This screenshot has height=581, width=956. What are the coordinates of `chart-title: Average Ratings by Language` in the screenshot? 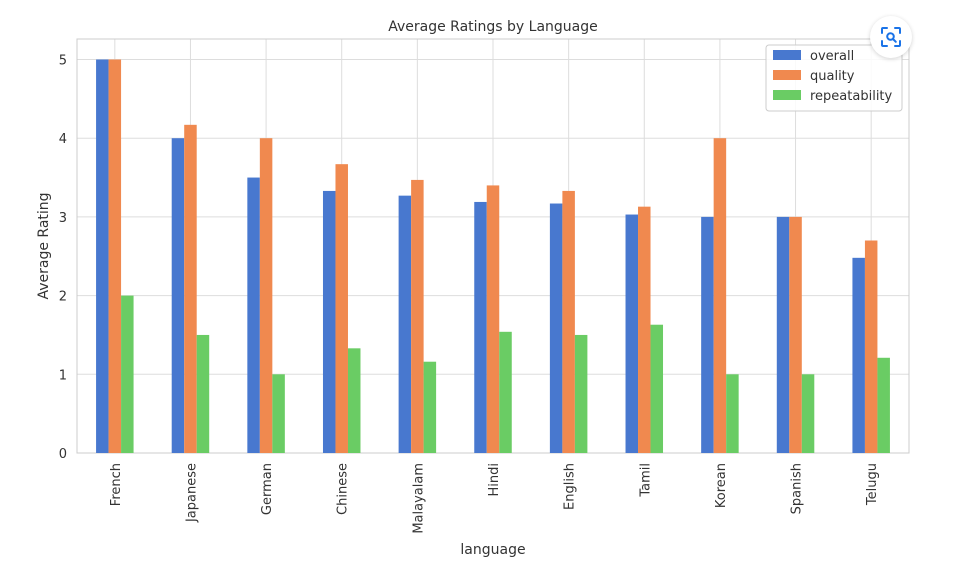 It's located at (493, 27).